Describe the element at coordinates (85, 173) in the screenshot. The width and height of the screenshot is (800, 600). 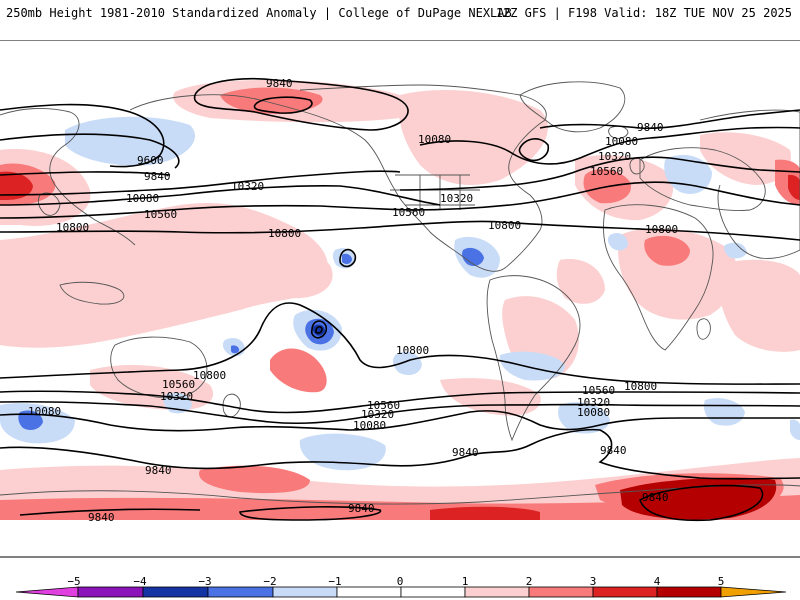
I see `contour-9840-mid` at that location.